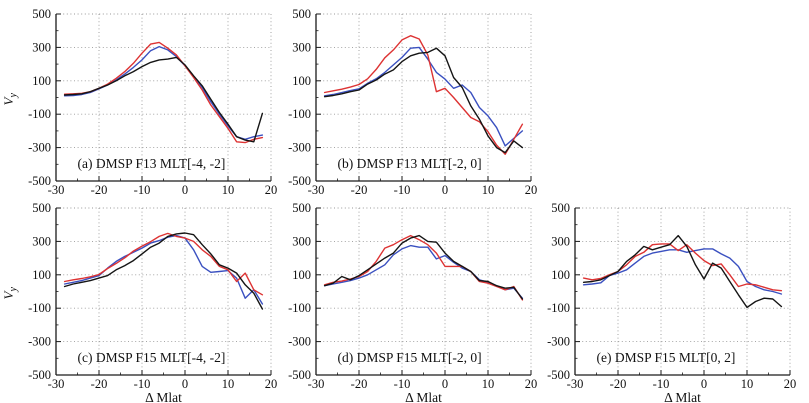  What do you see at coordinates (666, 357) in the screenshot?
I see `subplot-caption: (e) DMSP F15 MLT[0, 2]` at bounding box center [666, 357].